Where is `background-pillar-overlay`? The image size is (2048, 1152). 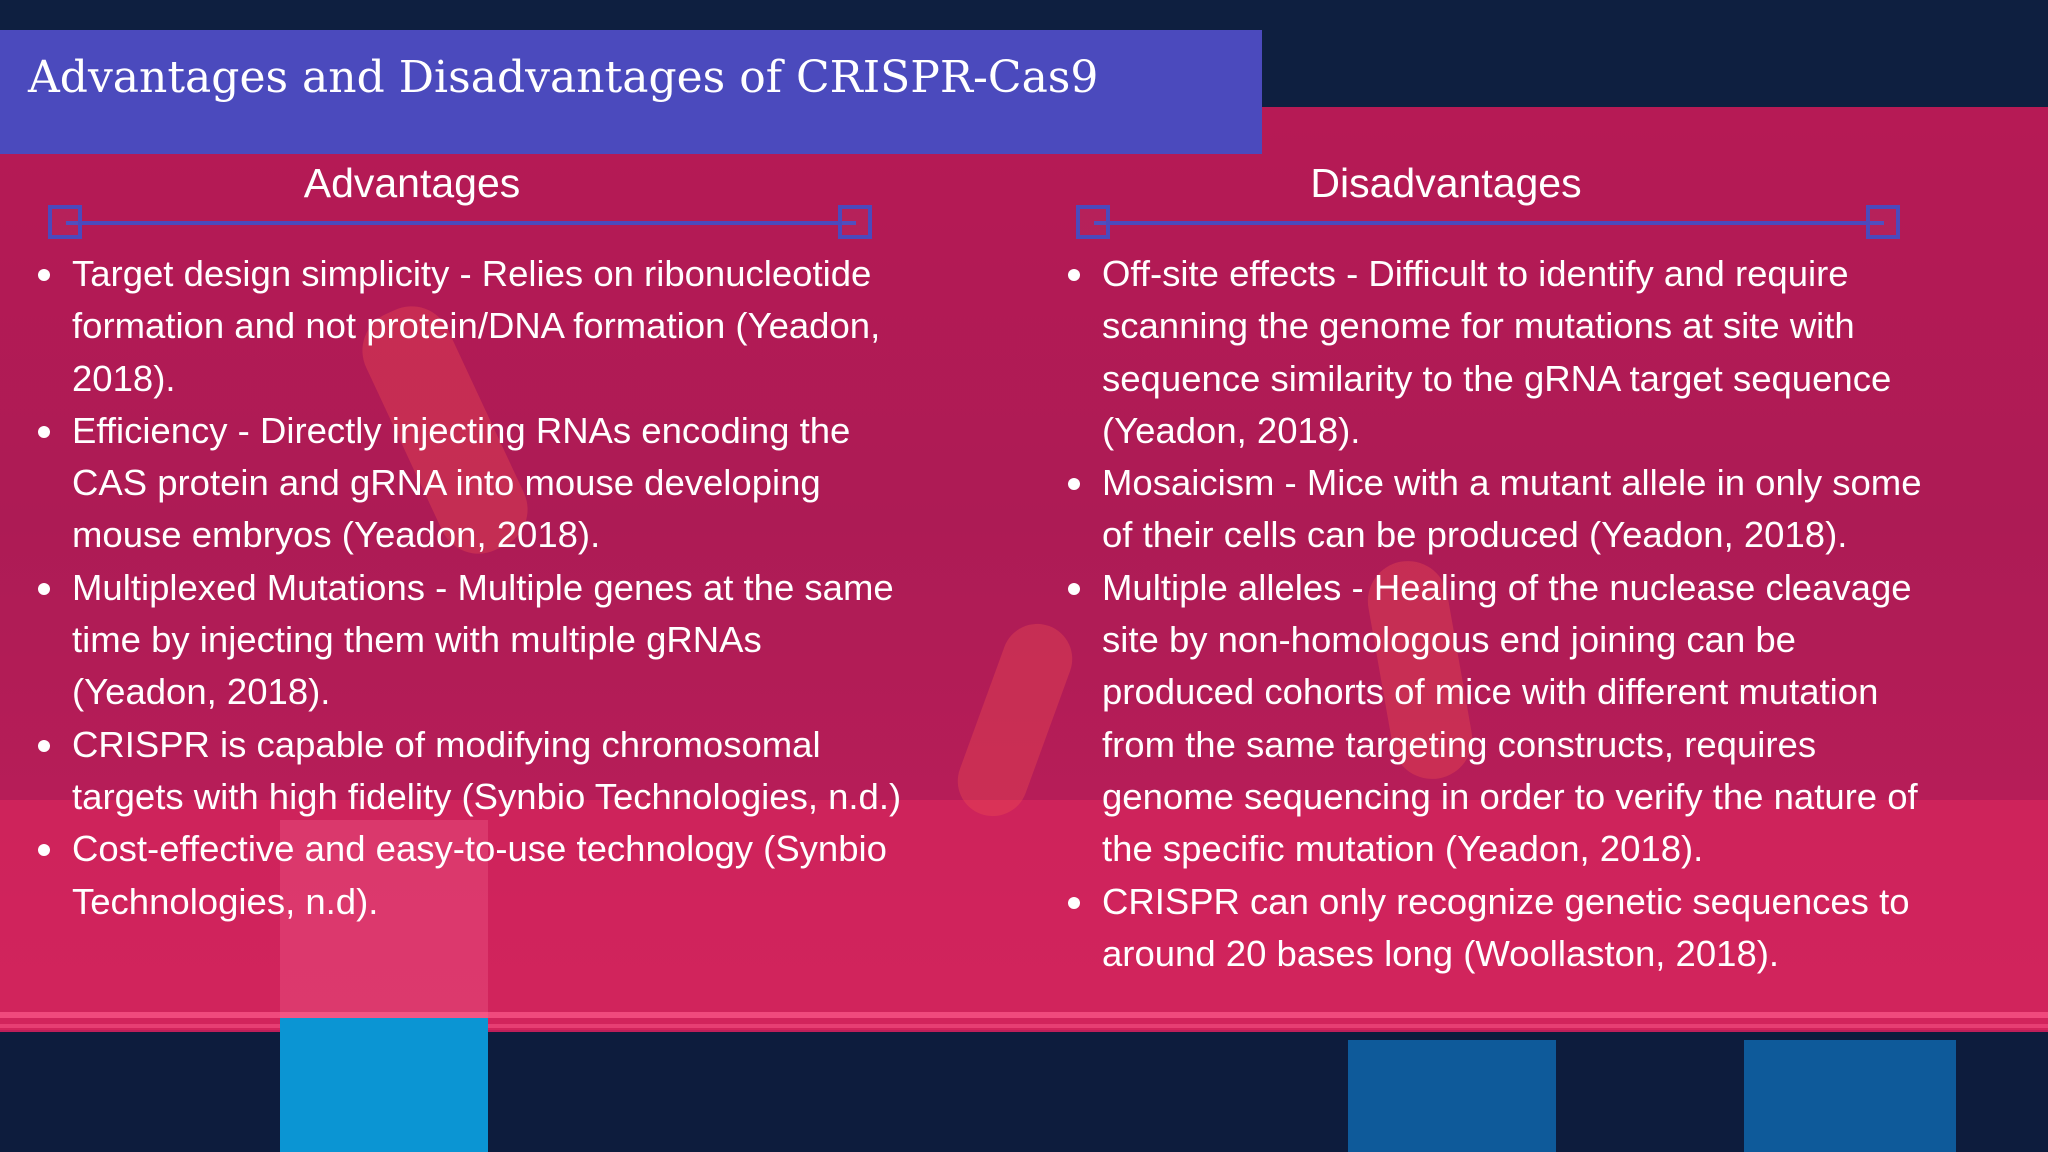
background-pillar-overlay is located at coordinates (384, 926).